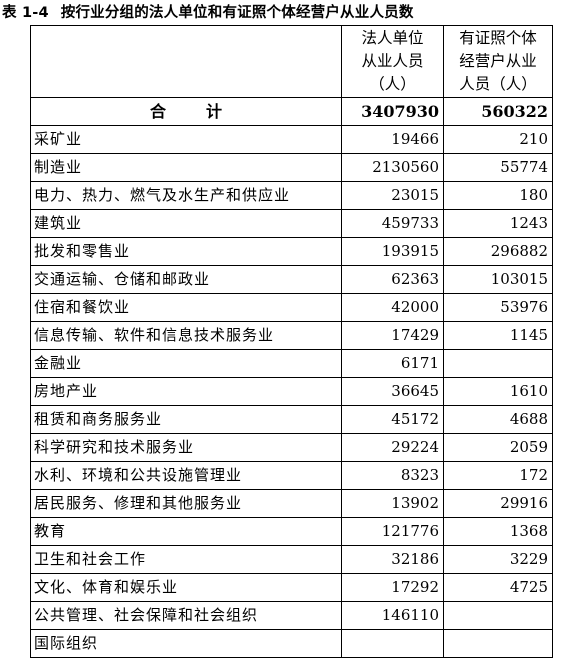 This screenshot has height=658, width=585. Describe the element at coordinates (392, 251) in the screenshot. I see `legal-value-cell: 193915` at that location.